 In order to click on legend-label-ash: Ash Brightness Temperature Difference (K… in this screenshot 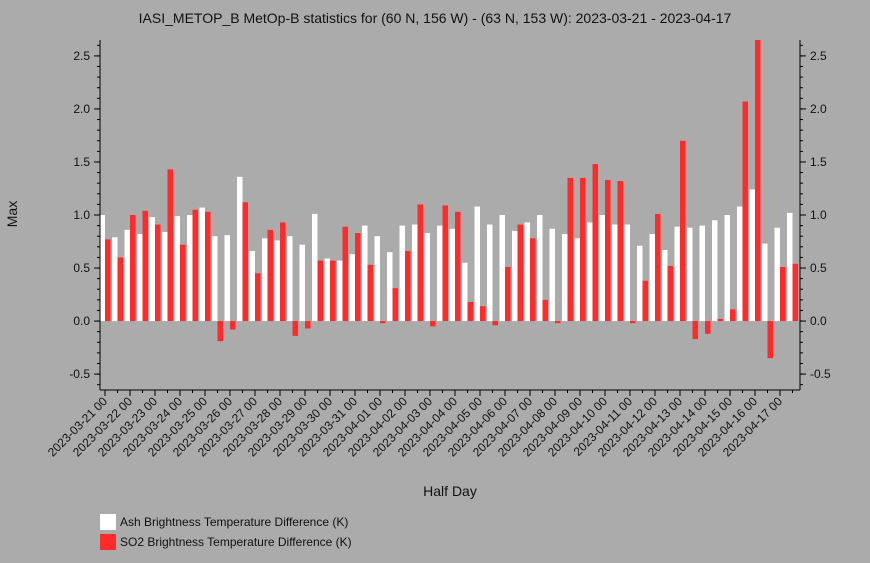, I will do `click(234, 522)`.